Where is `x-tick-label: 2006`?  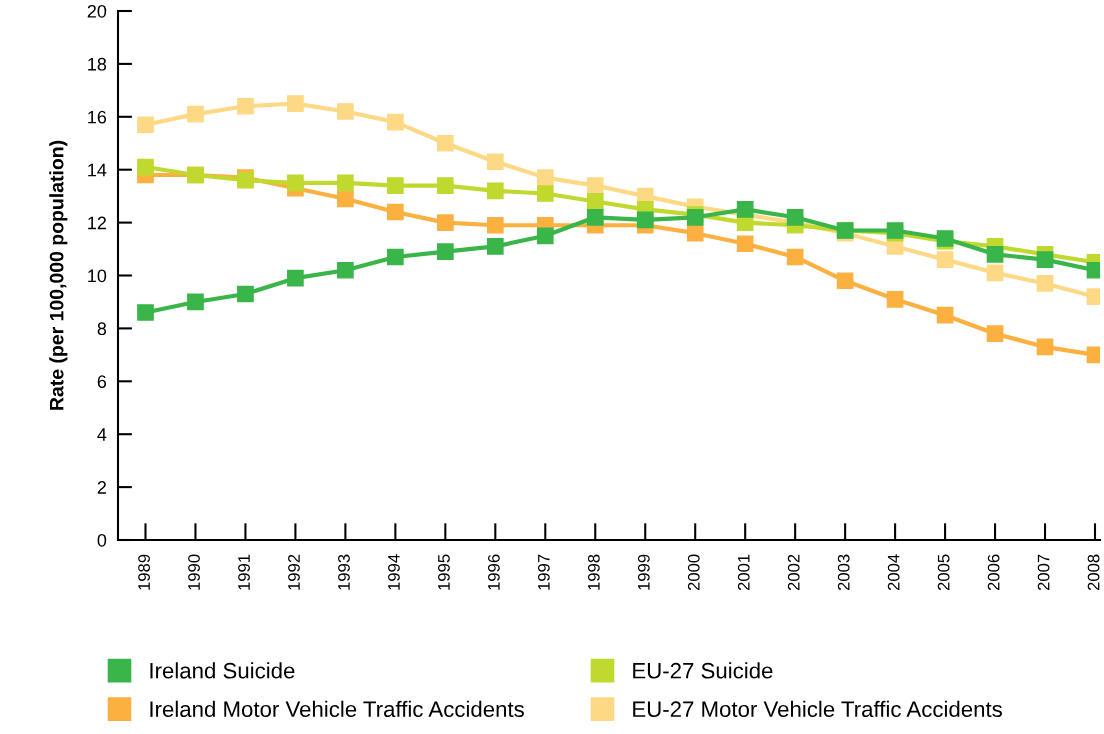
x-tick-label: 2006 is located at coordinates (993, 572).